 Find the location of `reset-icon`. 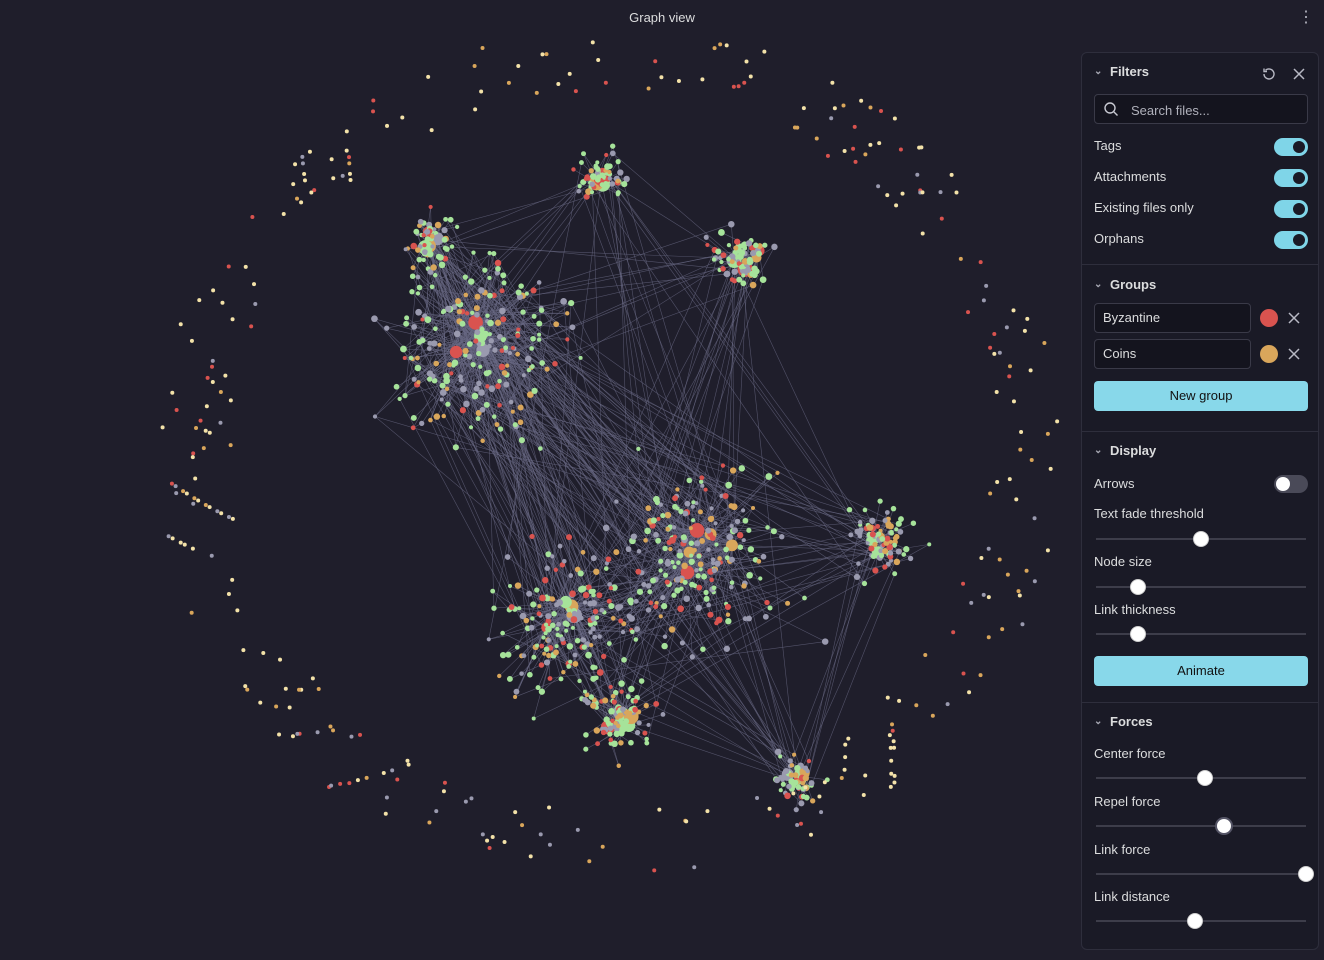

reset-icon is located at coordinates (1269, 74).